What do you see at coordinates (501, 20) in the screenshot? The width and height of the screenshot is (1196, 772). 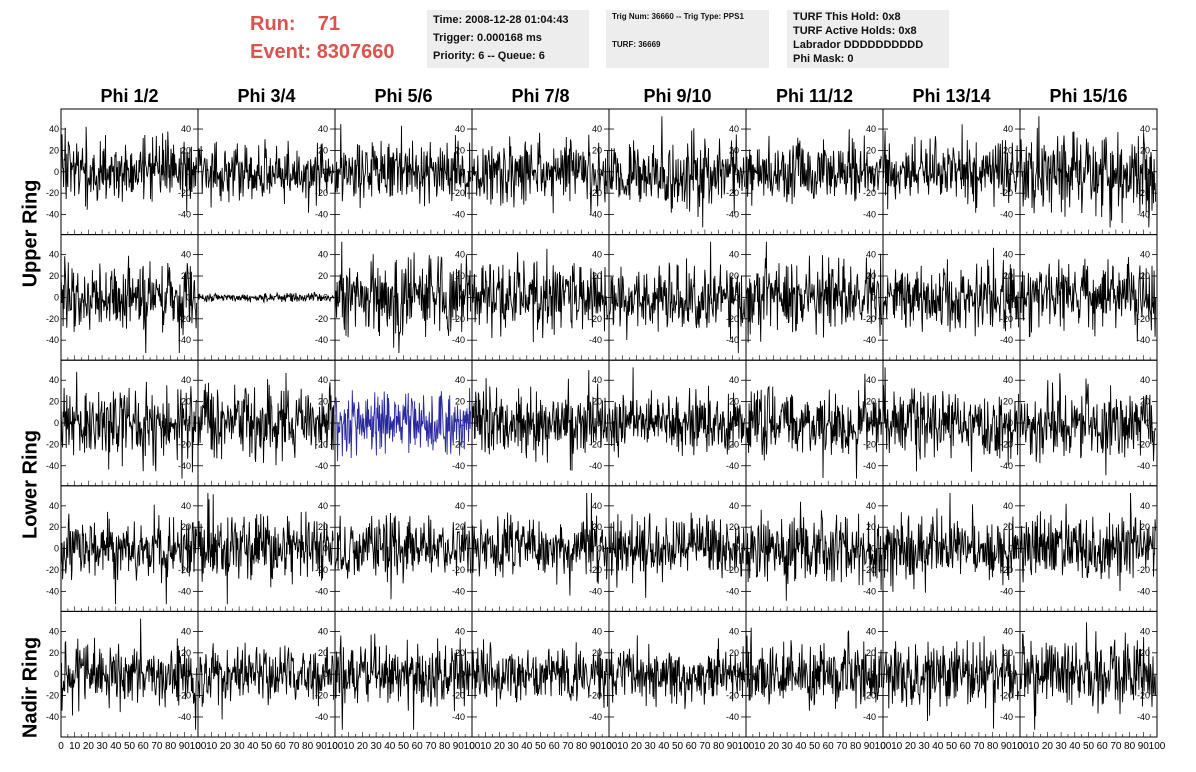 I see `time-text: Time: 2008-12-28 01:04:43` at bounding box center [501, 20].